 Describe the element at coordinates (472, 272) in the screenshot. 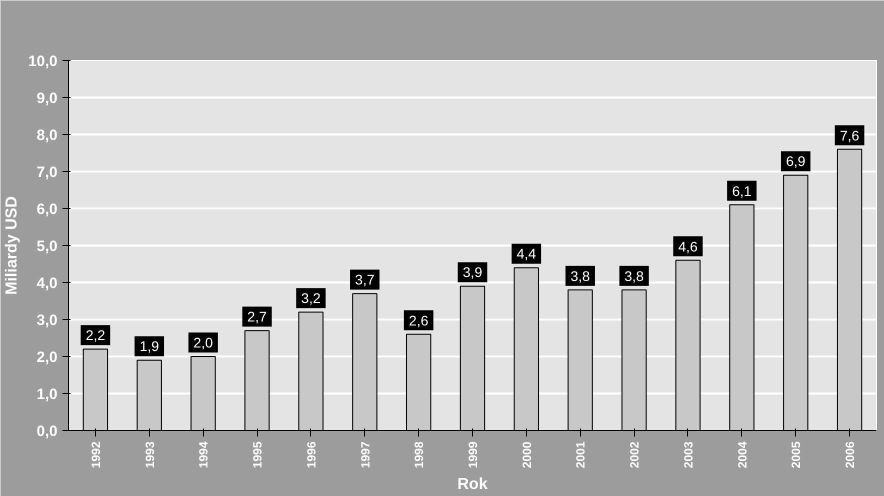

I see `data-label: 3,9` at that location.